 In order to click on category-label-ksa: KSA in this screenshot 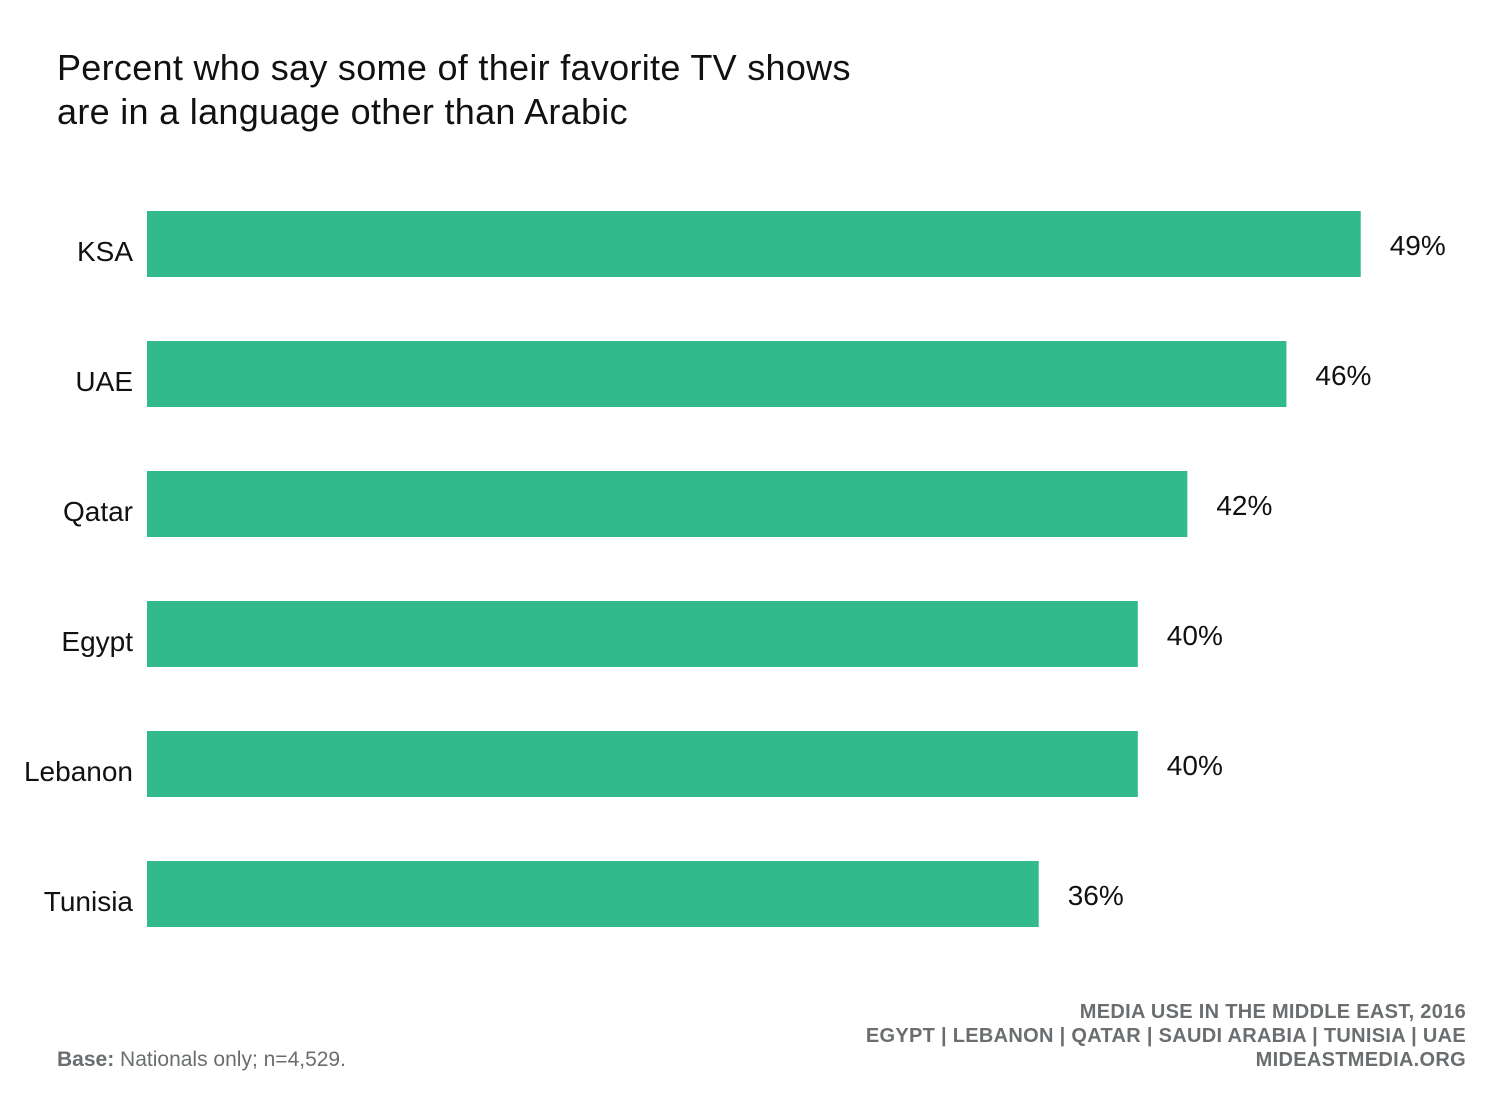, I will do `click(105, 251)`.